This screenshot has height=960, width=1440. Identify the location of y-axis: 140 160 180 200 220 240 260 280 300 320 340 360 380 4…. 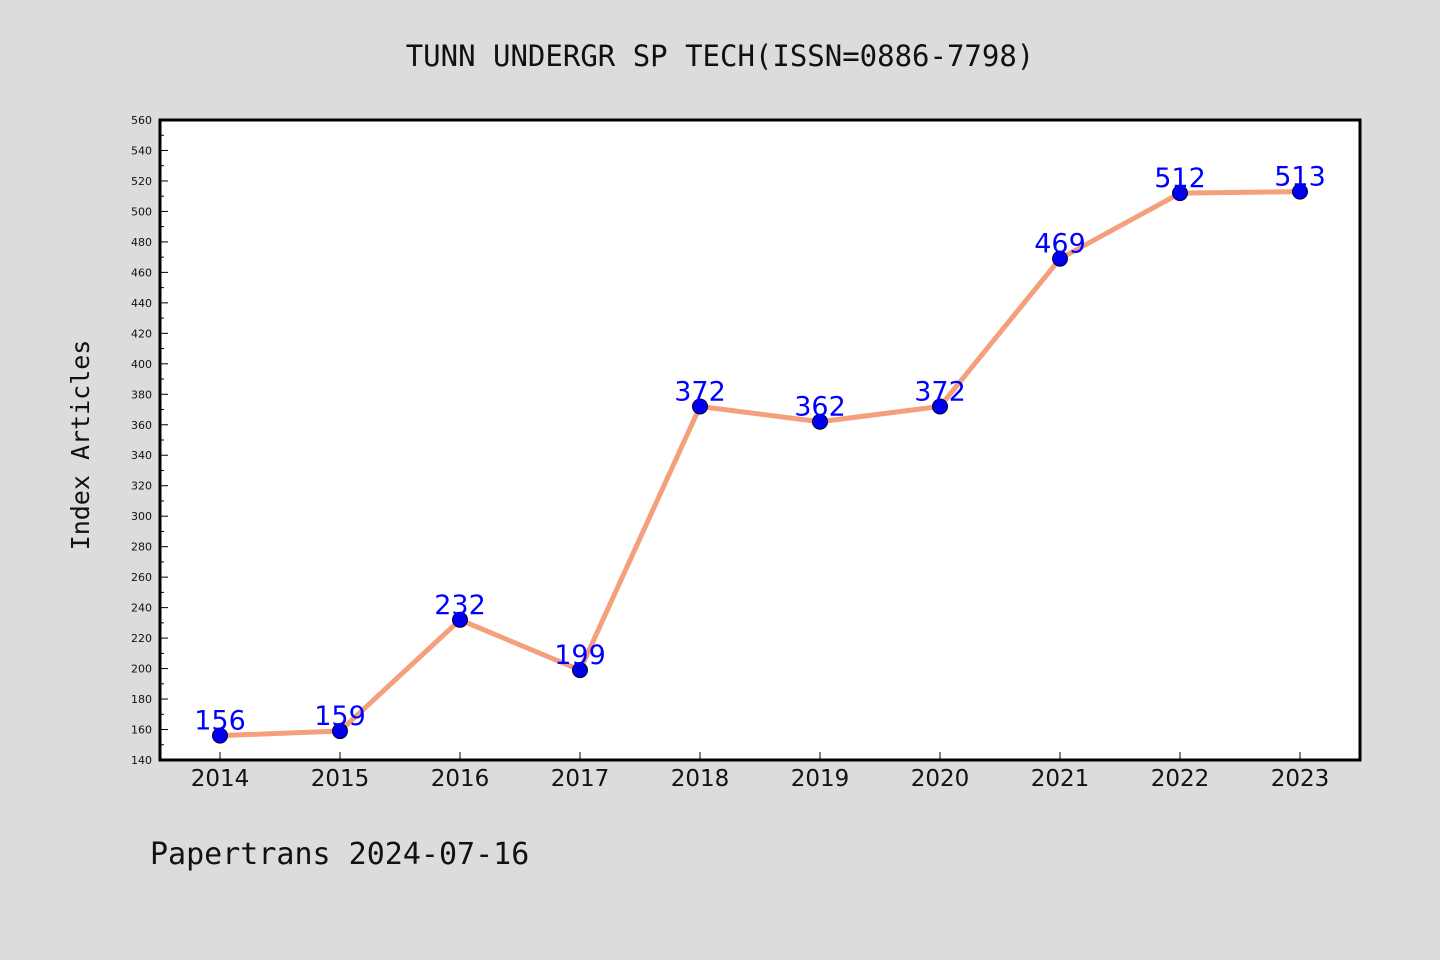
(149, 440).